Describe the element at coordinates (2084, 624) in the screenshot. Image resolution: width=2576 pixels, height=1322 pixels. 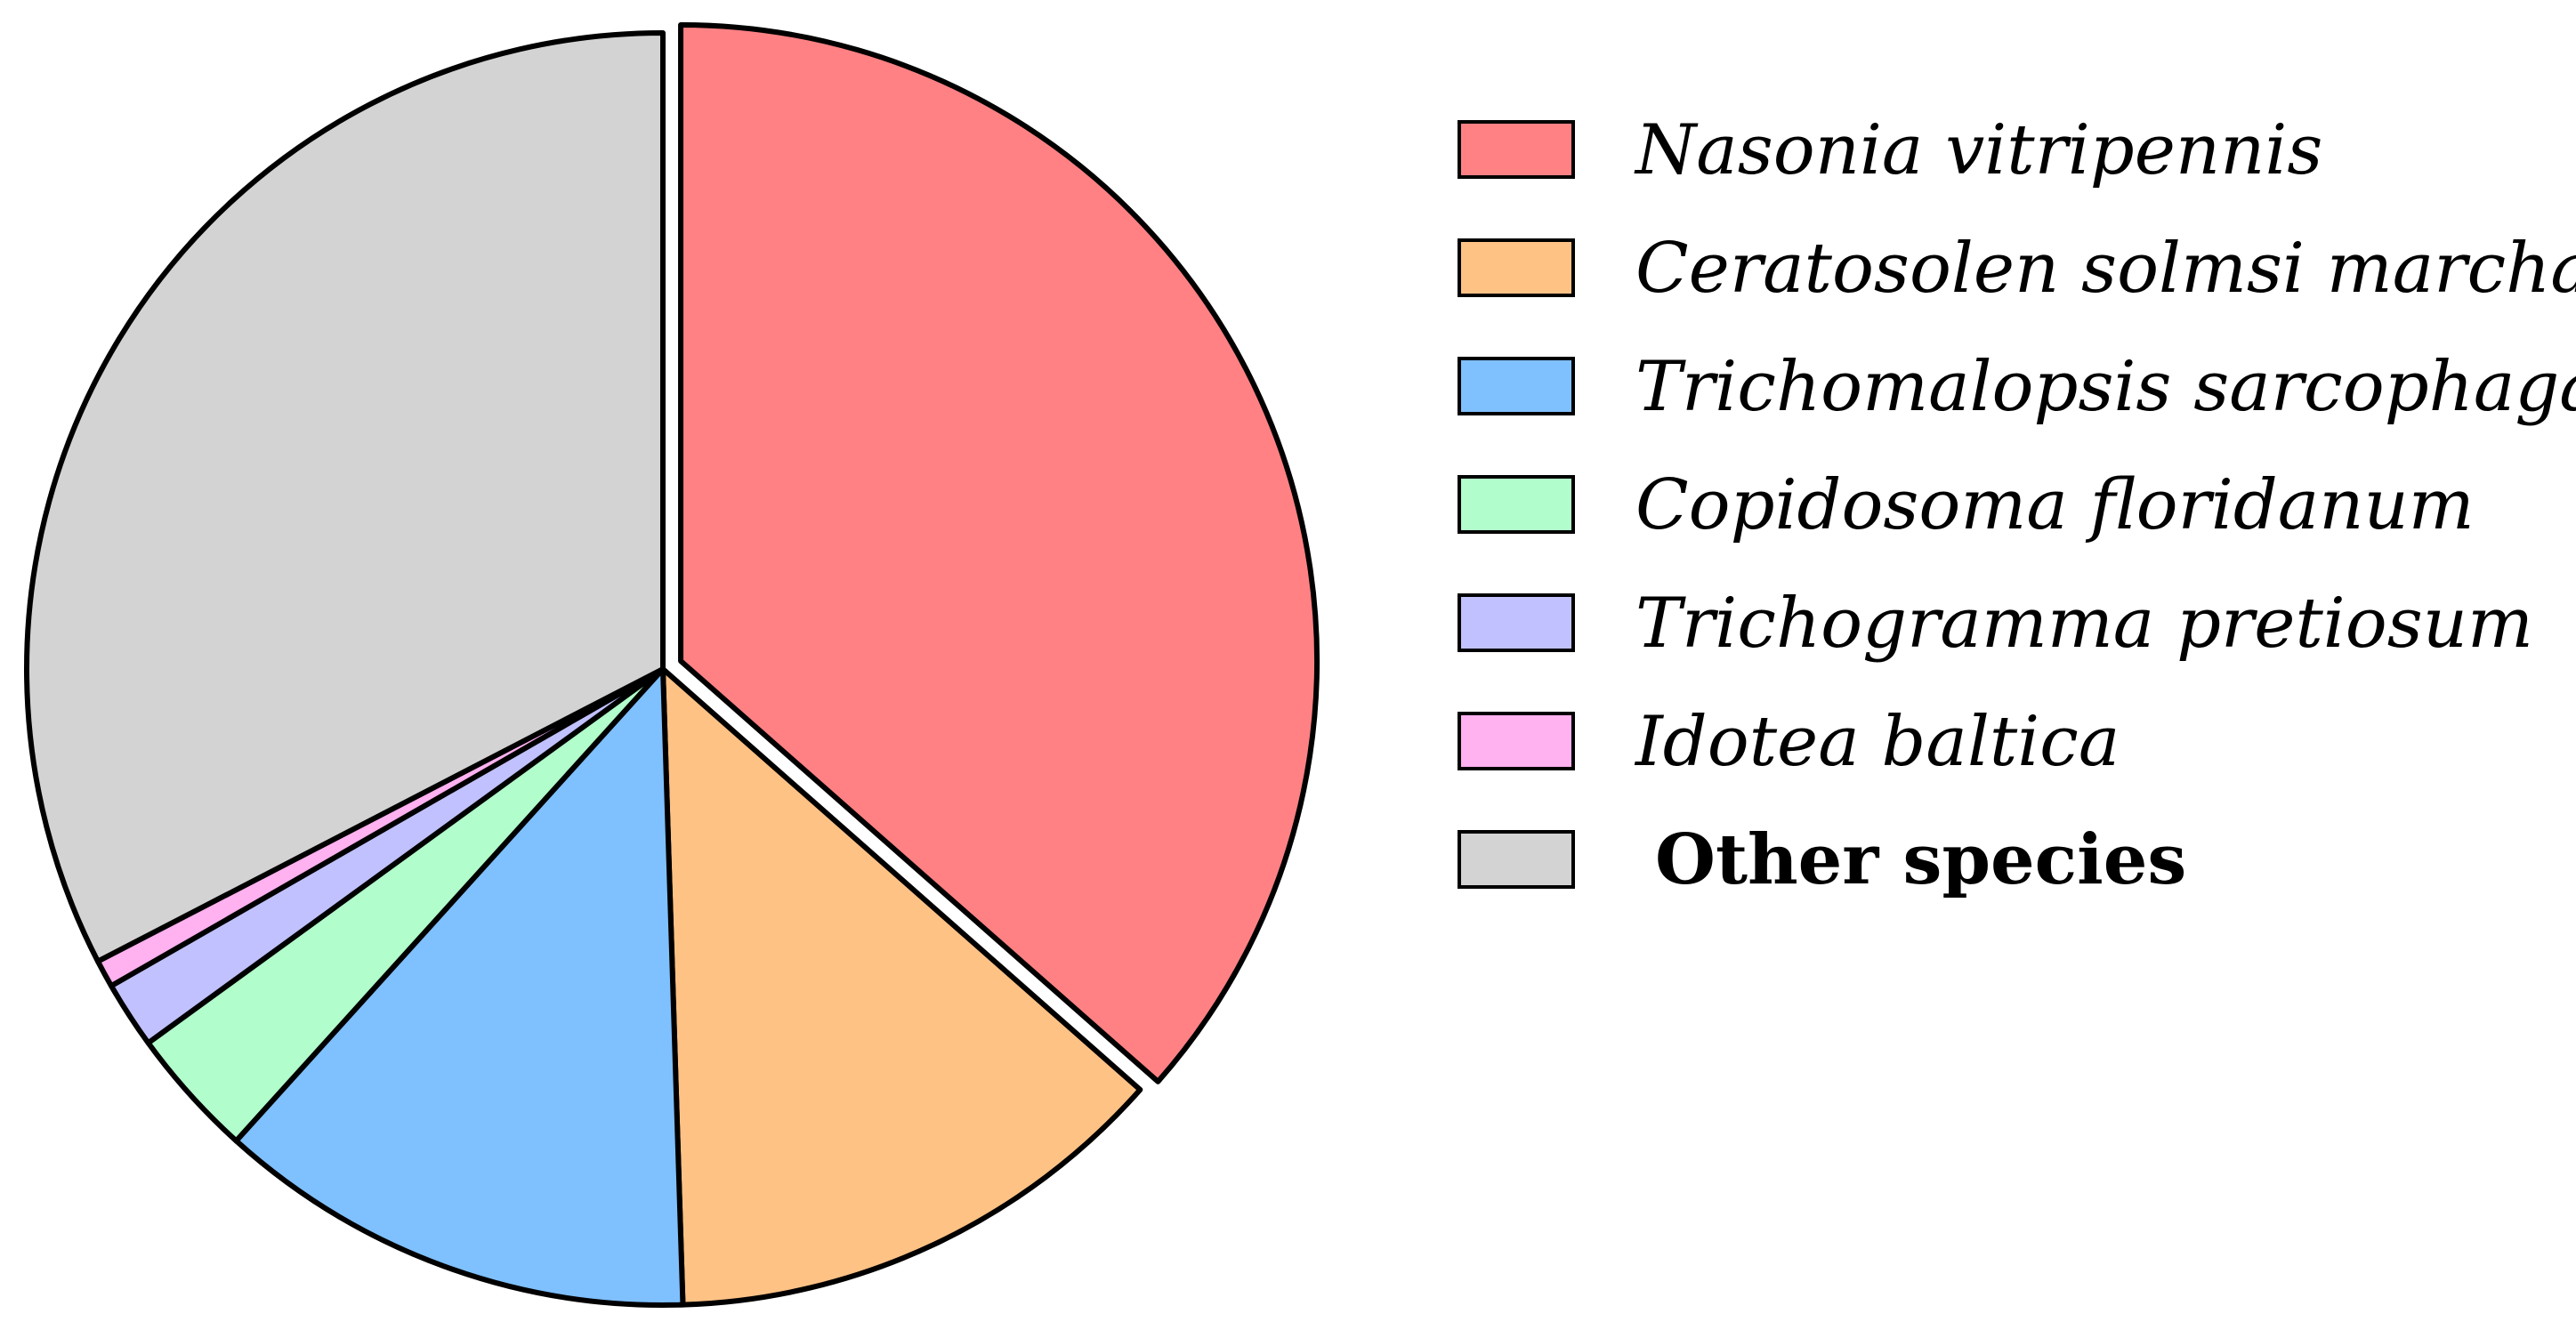
I see `legend-label-trichogramma-pretiosum: Trichogramma pretiosum` at that location.